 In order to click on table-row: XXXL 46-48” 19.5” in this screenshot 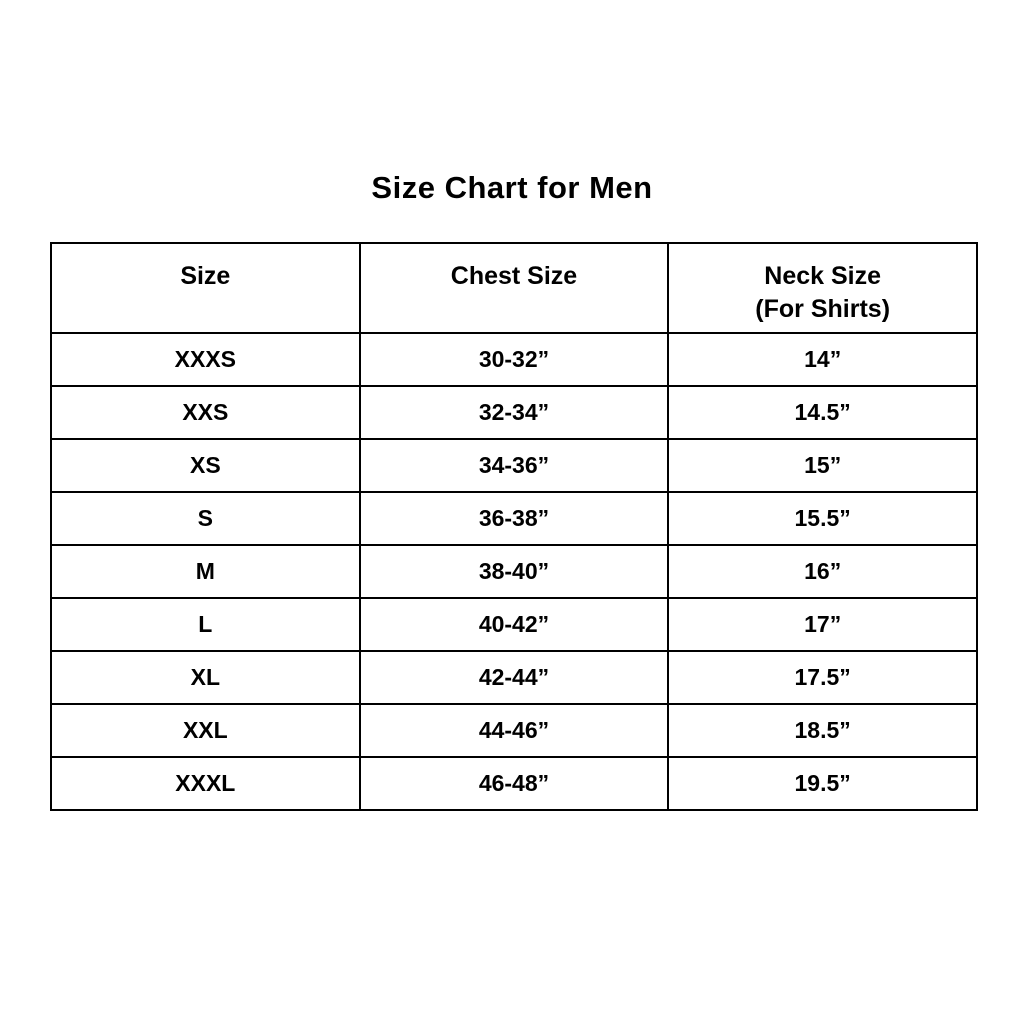, I will do `click(514, 783)`.